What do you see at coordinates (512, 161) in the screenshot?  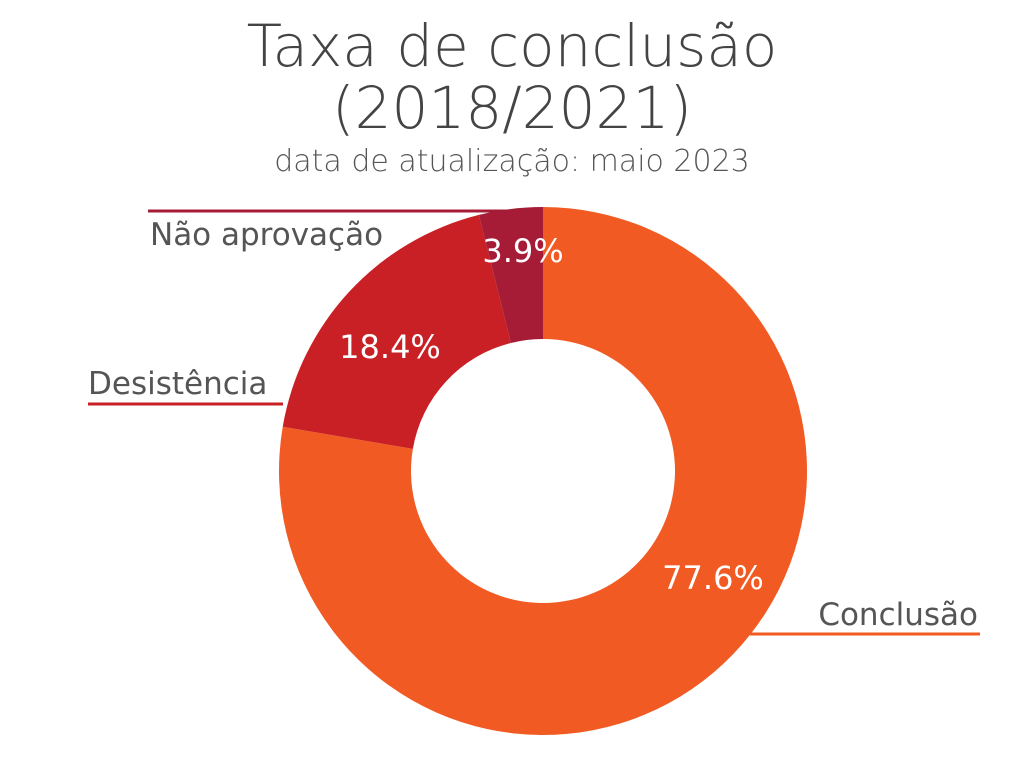 I see `chart-subtitle: data de atualização: maio 2023` at bounding box center [512, 161].